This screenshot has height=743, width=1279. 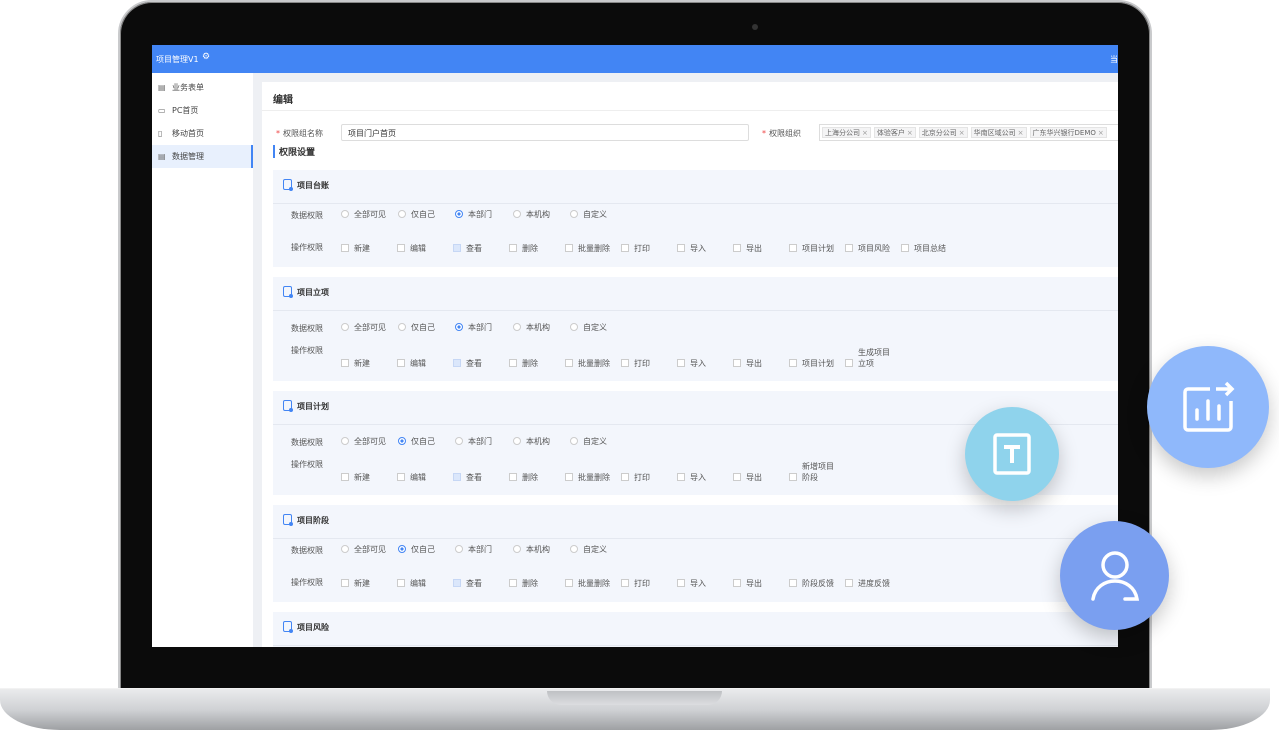 What do you see at coordinates (868, 358) in the screenshot?
I see `ops-checkbox-option: 生成项目立项` at bounding box center [868, 358].